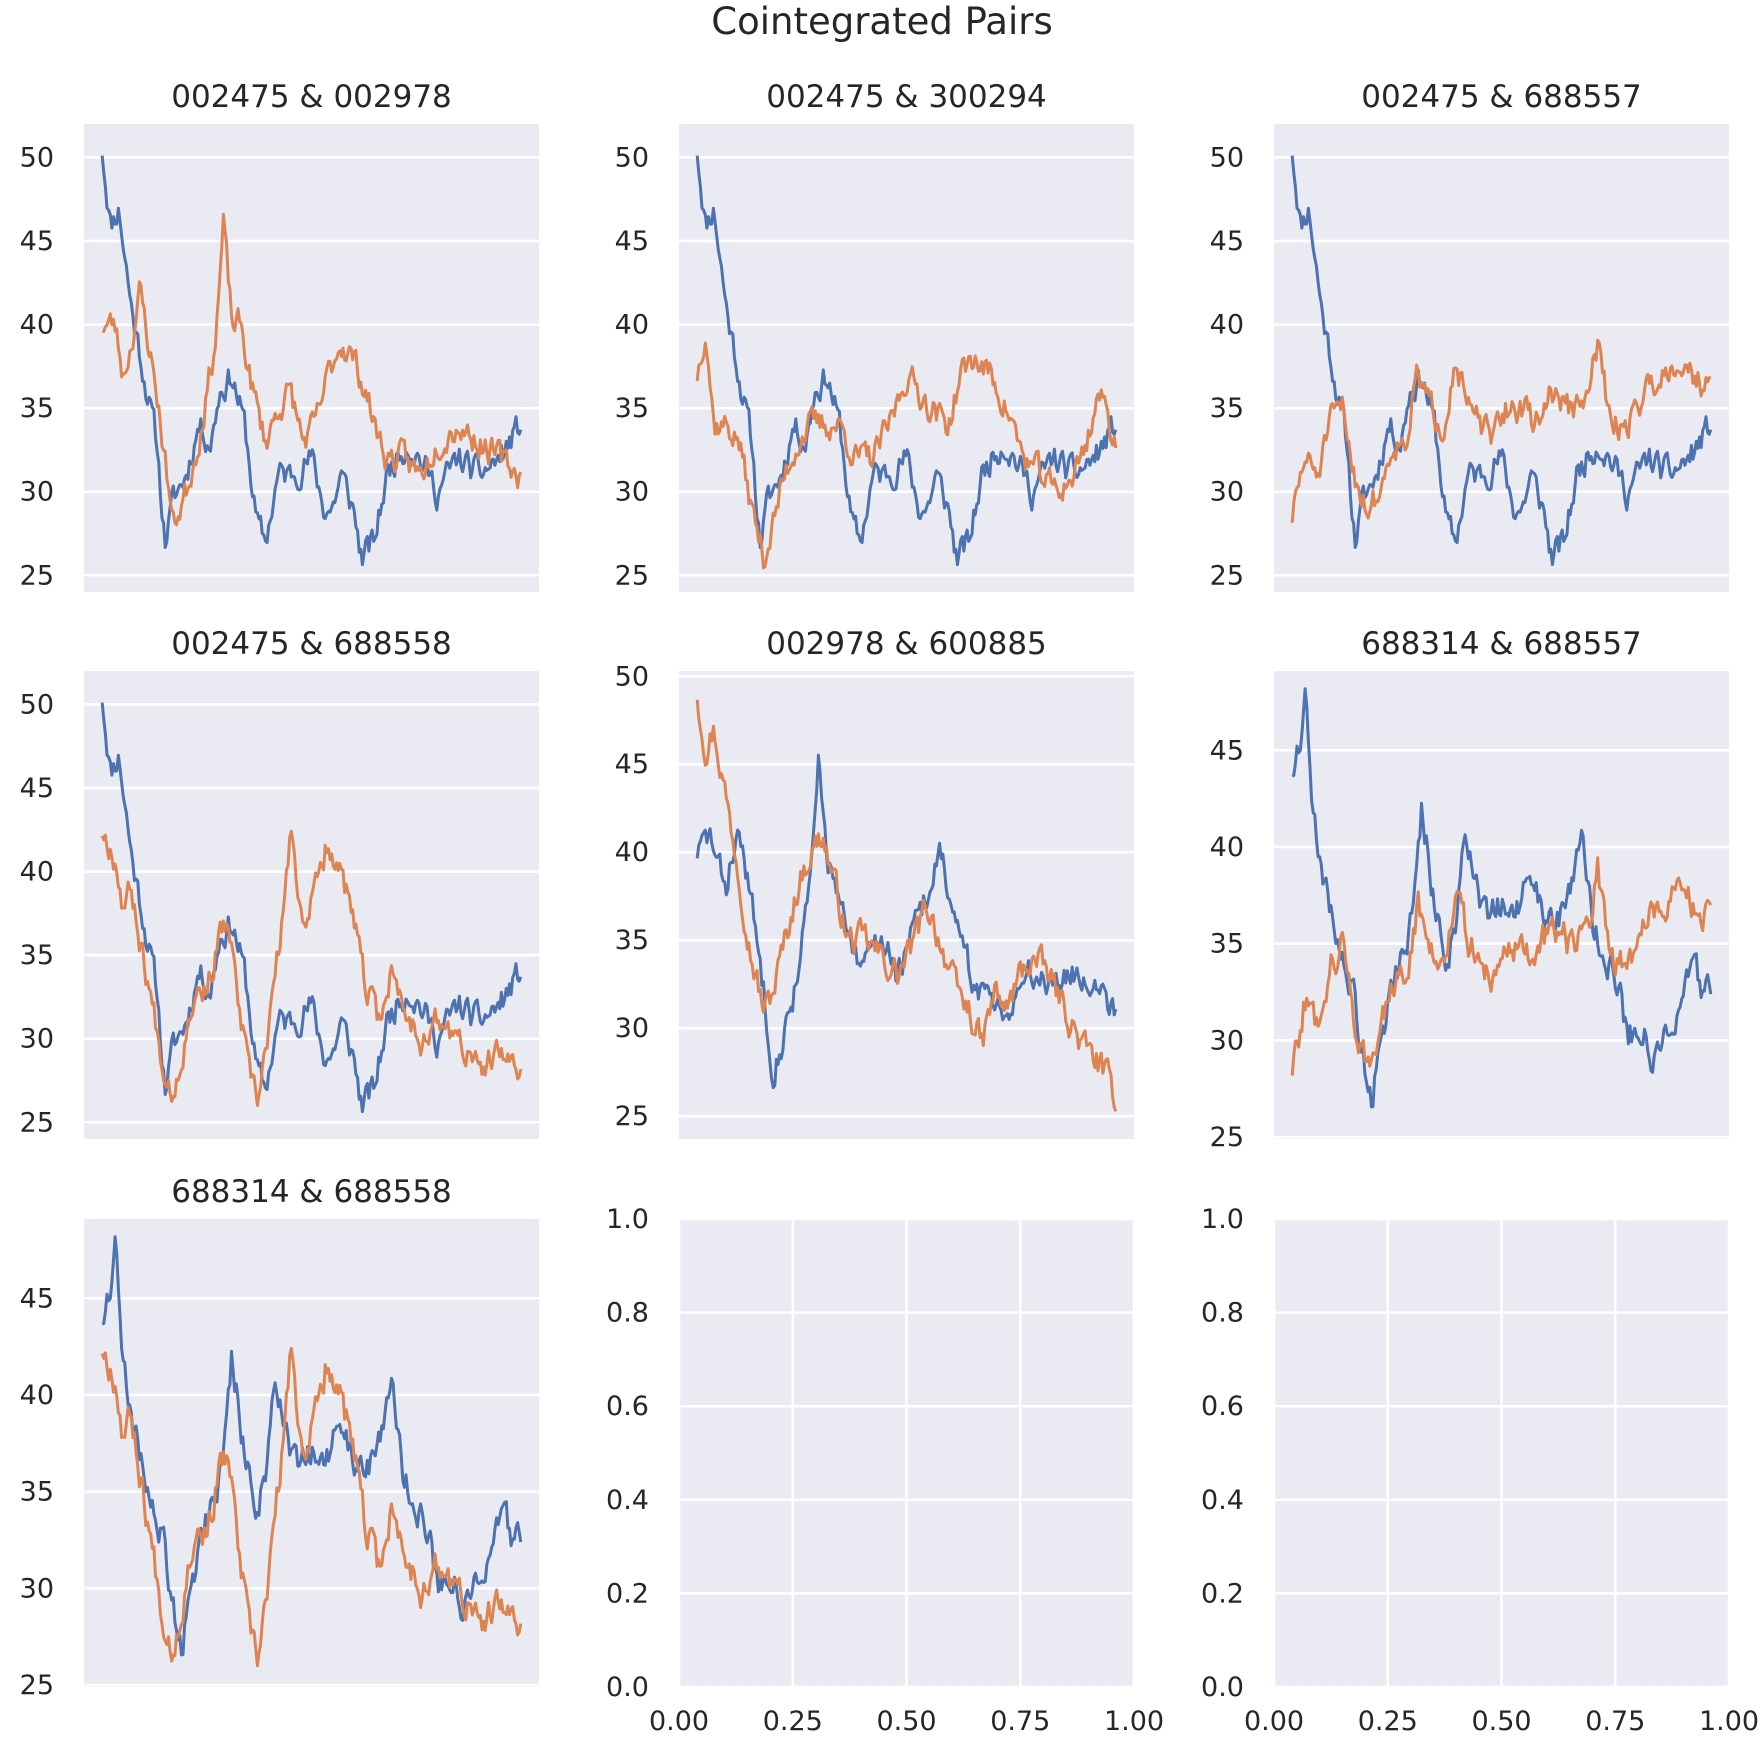 The height and width of the screenshot is (1754, 1762). What do you see at coordinates (885, 1470) in the screenshot?
I see `subplot-8: 0.0 0.2 0.4 0.6 0.8 1.0 0.00 0.25 0.50 0.75 1.00` at bounding box center [885, 1470].